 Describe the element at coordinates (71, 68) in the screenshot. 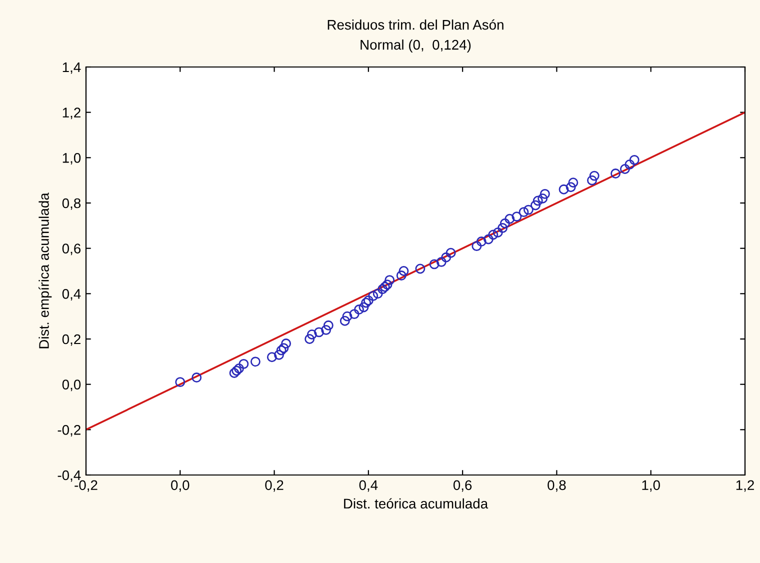

I see `y-tick-label: 1,4` at that location.